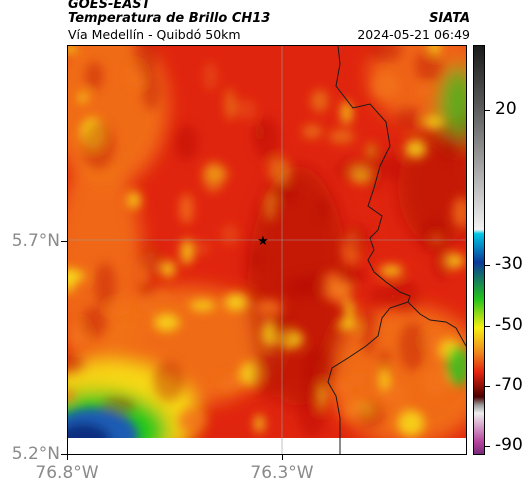 The width and height of the screenshot is (526, 491). What do you see at coordinates (67, 473) in the screenshot?
I see `lon-label-76.8: 76.8°W` at bounding box center [67, 473].